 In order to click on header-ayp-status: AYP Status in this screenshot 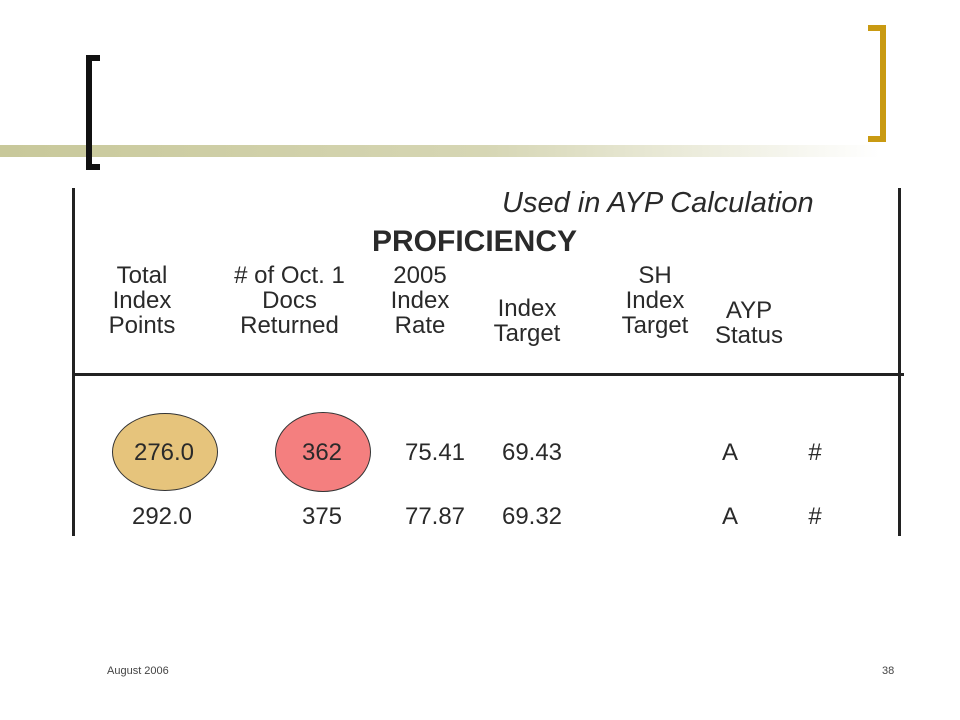, I will do `click(749, 323)`.